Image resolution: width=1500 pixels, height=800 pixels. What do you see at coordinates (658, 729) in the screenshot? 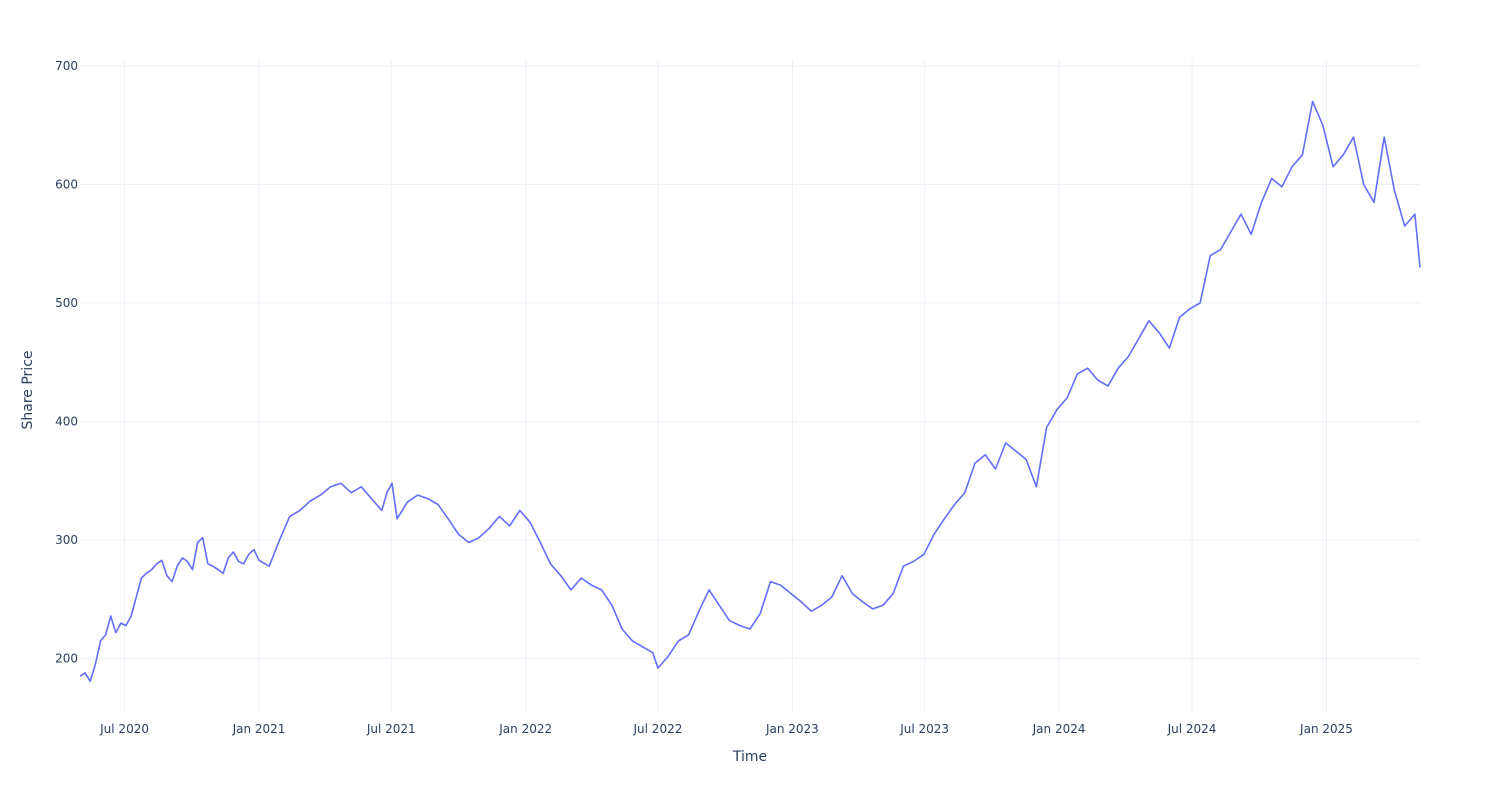
I see `x-tick-label: Jul 2022` at bounding box center [658, 729].